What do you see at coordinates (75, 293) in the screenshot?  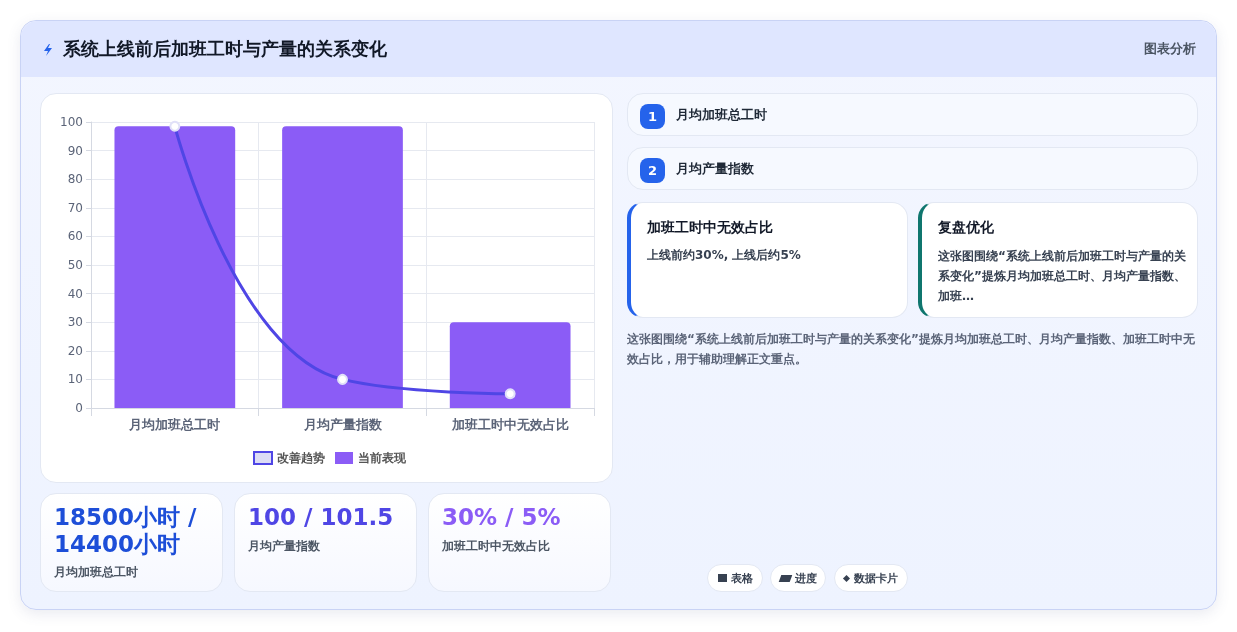 I see `y-tick-label: 40` at bounding box center [75, 293].